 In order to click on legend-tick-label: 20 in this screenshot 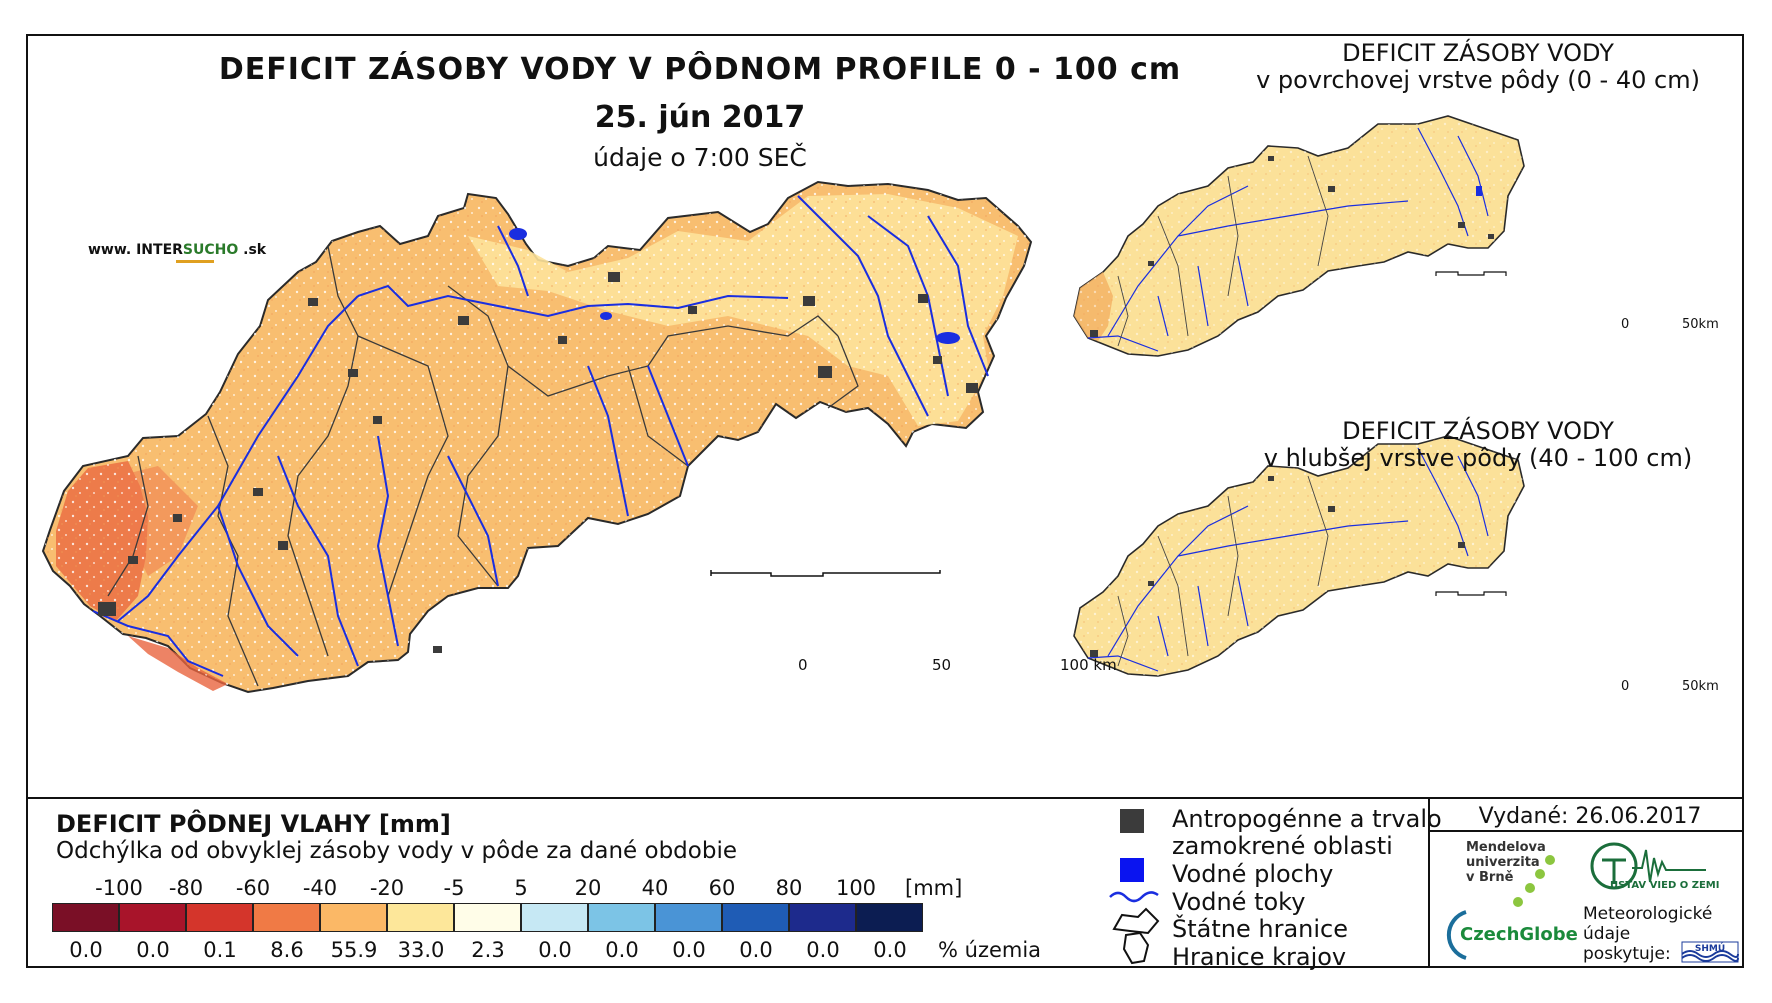, I will do `click(588, 888)`.